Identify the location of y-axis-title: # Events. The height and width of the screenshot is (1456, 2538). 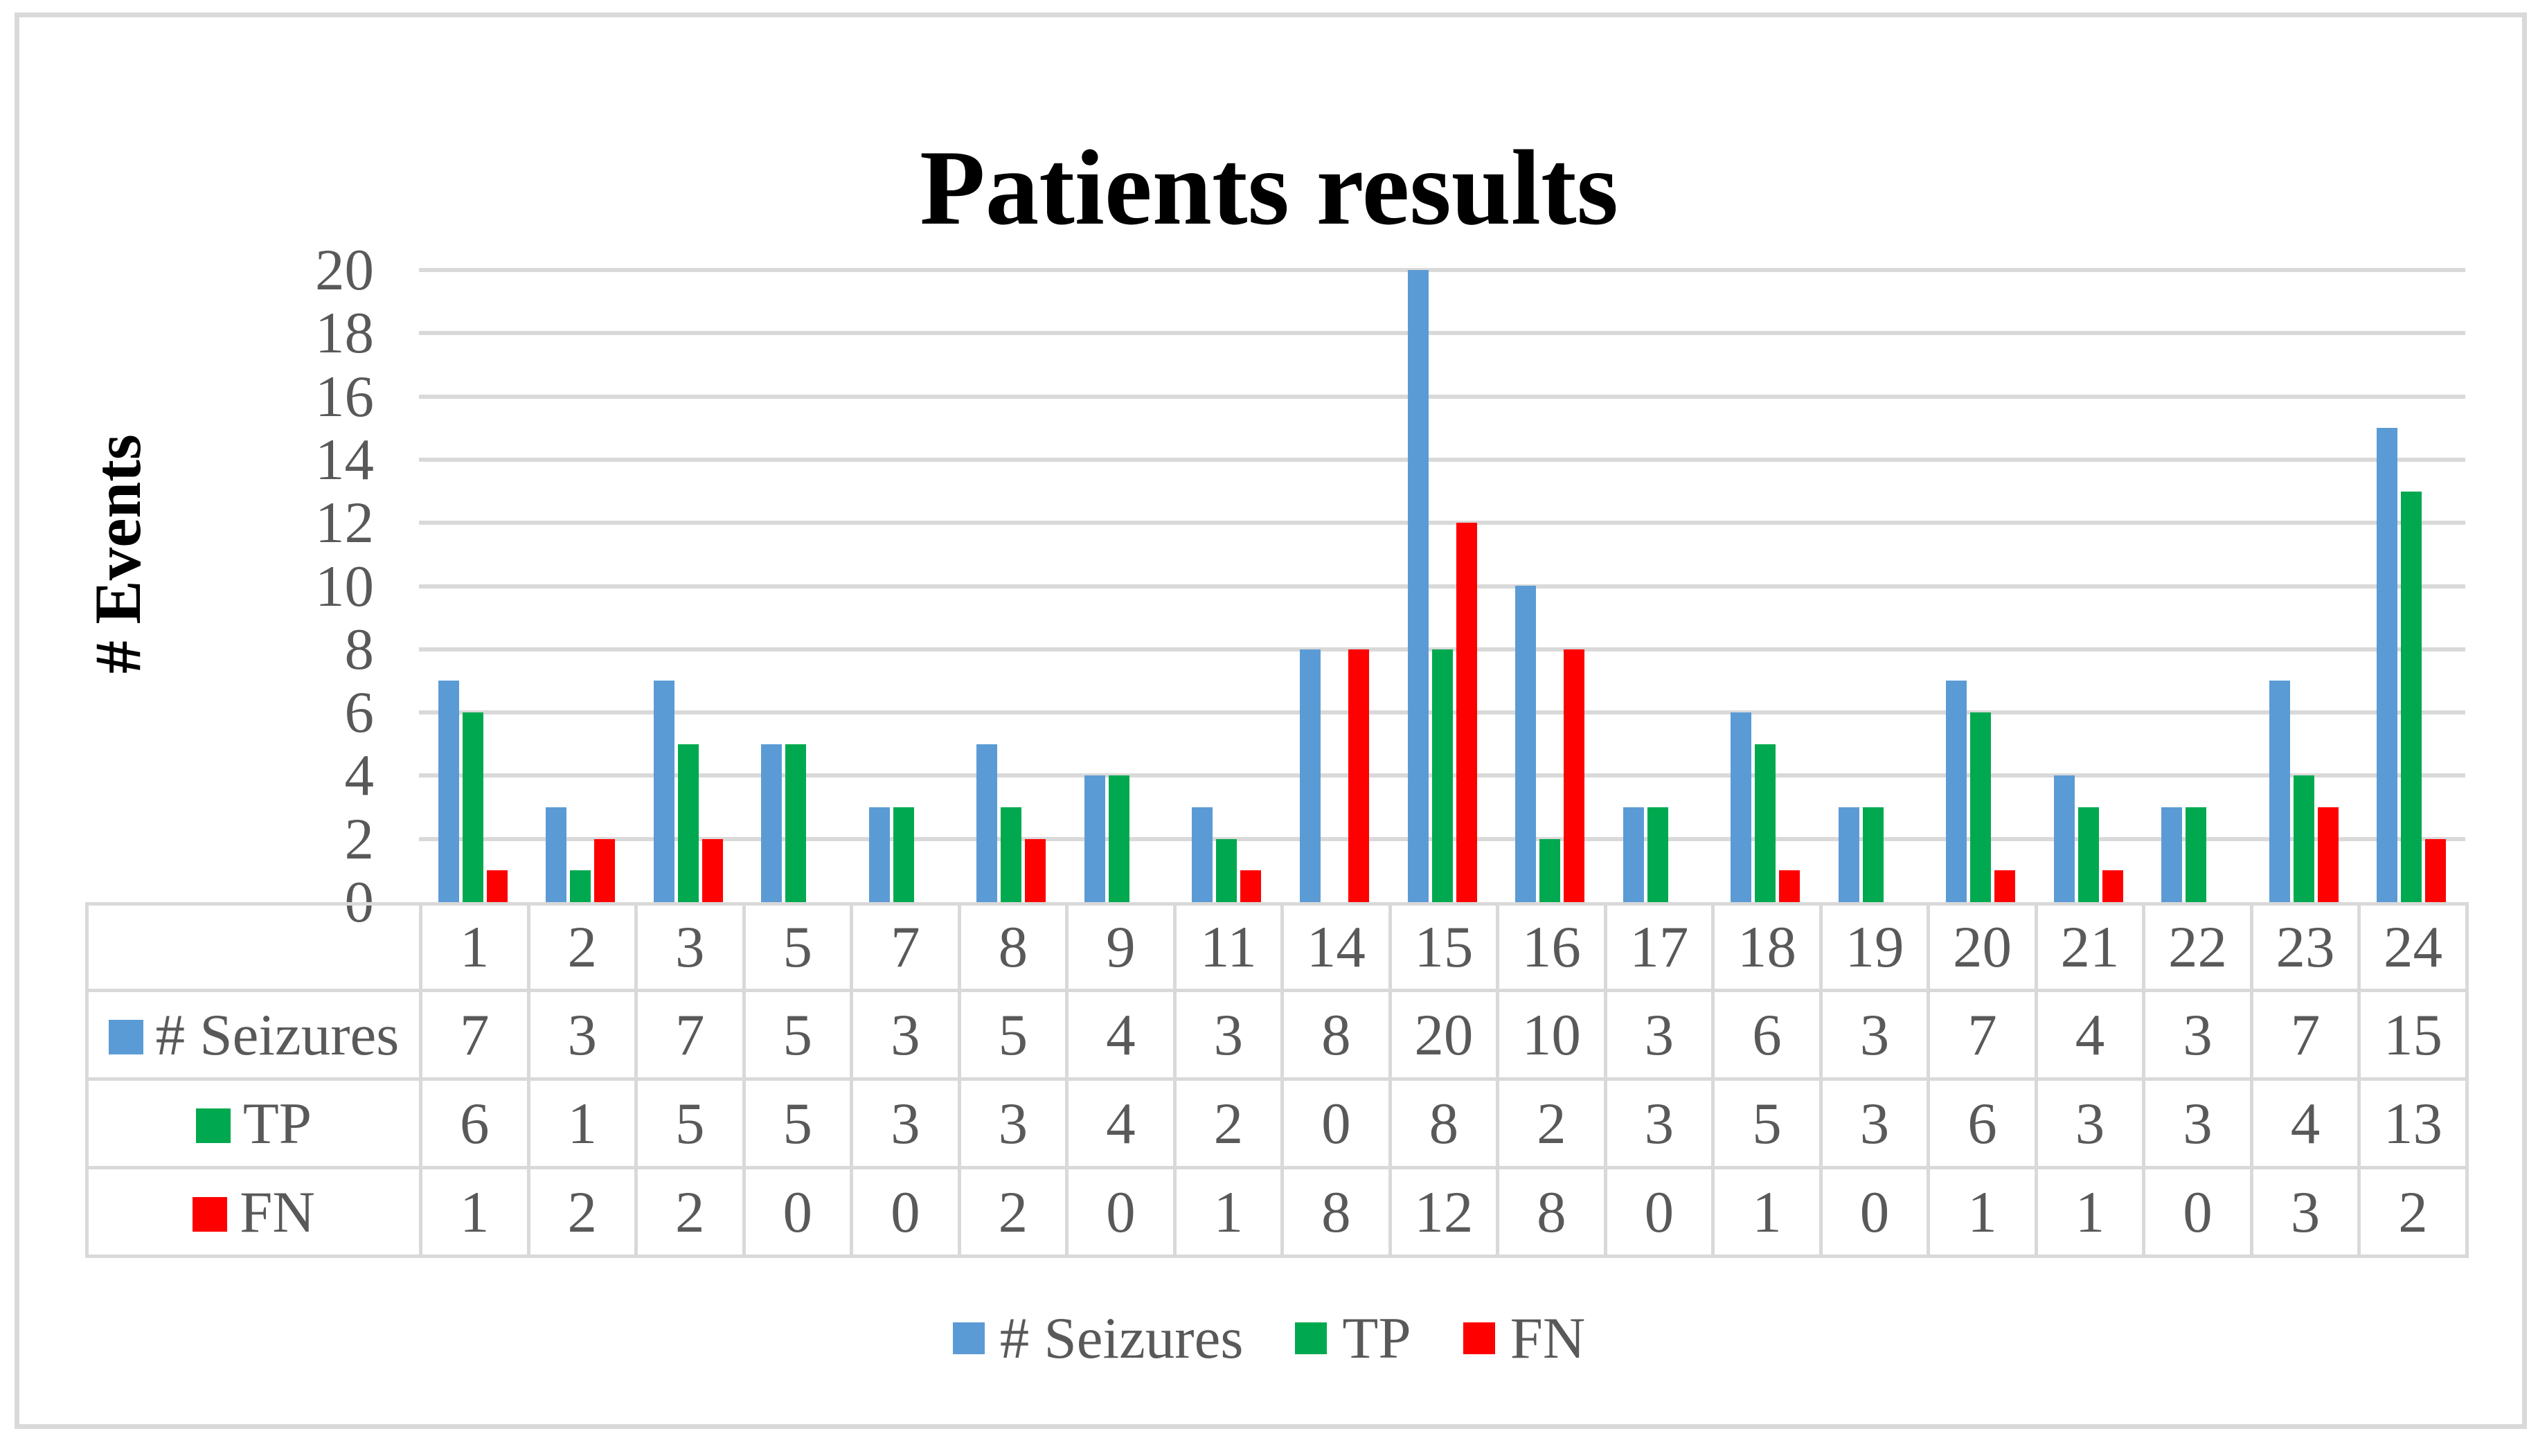
(117, 554).